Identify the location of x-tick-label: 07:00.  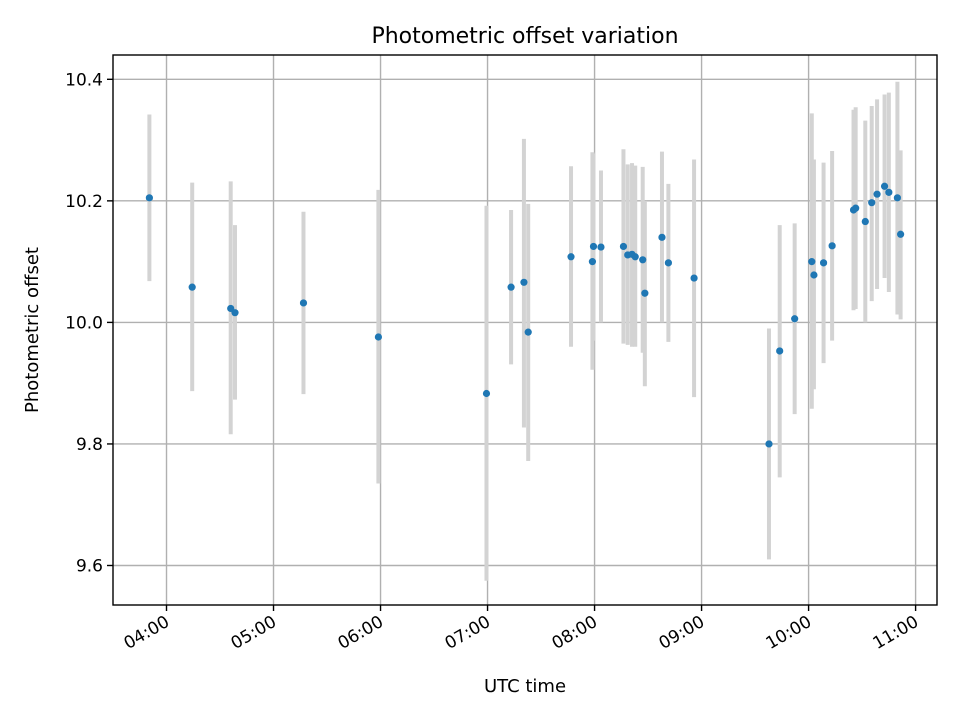
(468, 633).